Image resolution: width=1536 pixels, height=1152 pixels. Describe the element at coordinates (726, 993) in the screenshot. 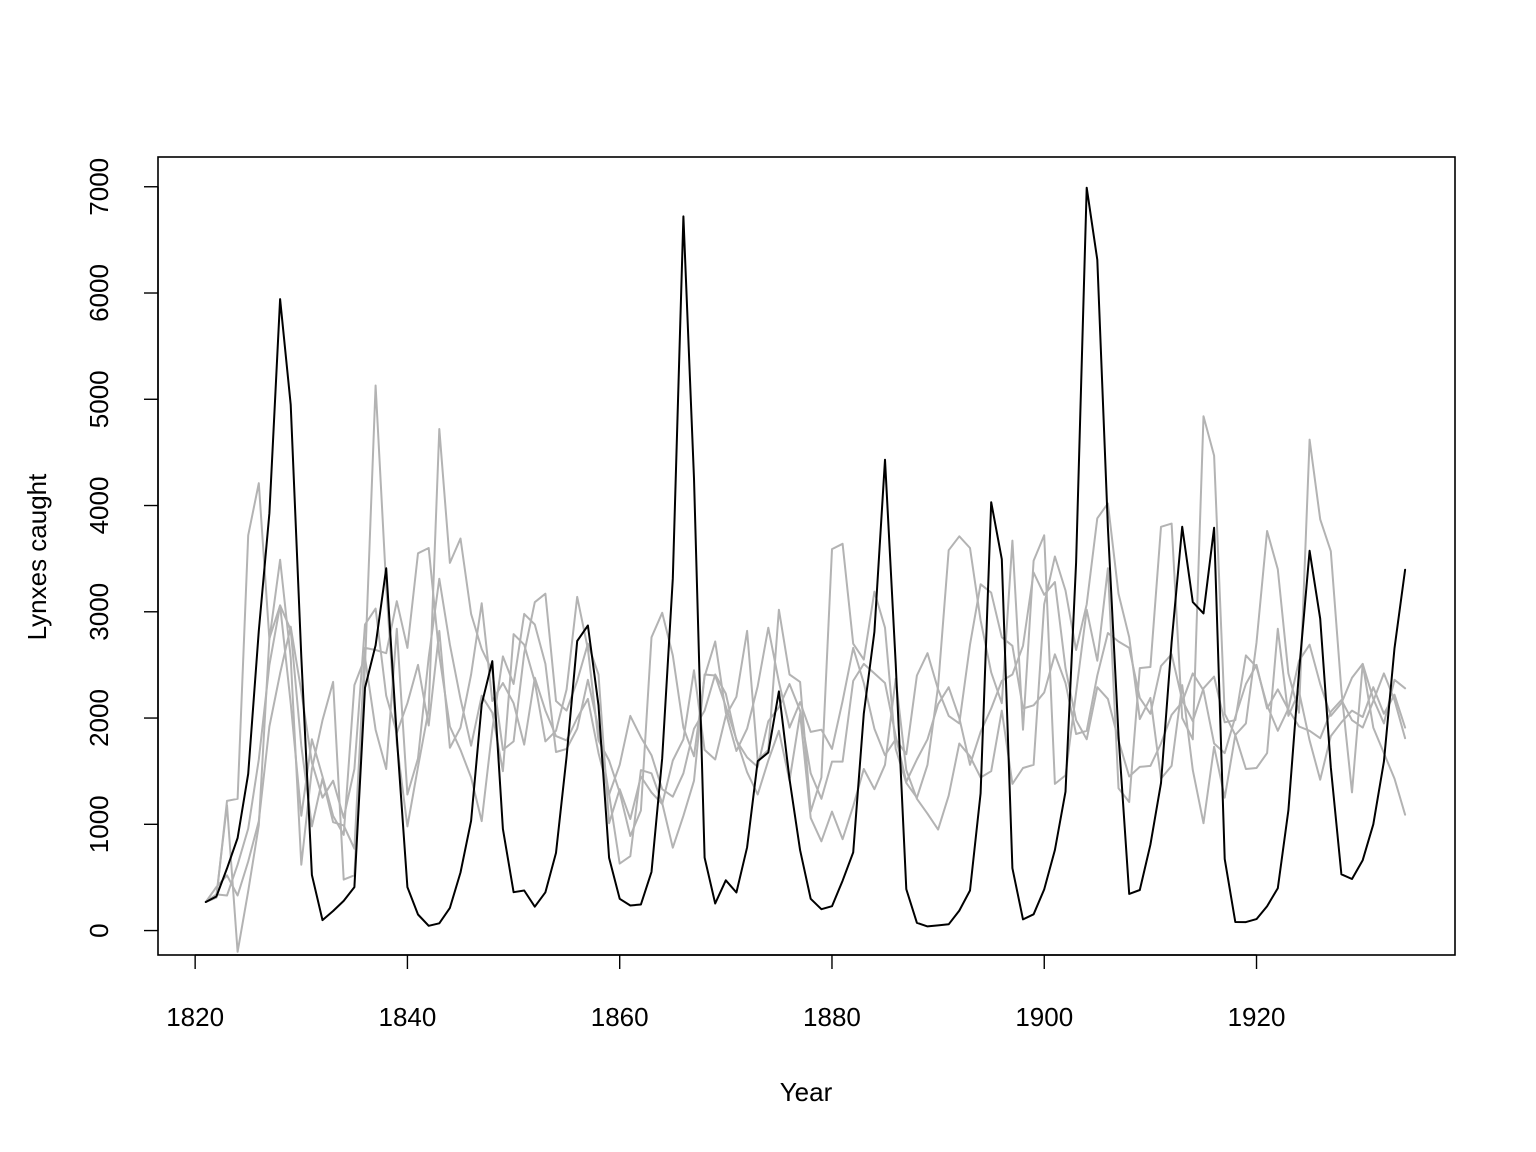

I see `x-axis: 1820 1840 1860 1880 1900 1920` at that location.